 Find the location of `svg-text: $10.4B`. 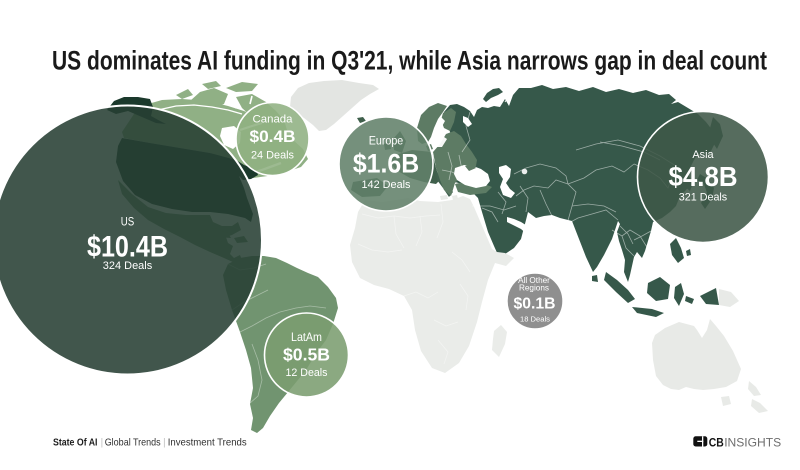

svg-text: $10.4B is located at coordinates (127, 246).